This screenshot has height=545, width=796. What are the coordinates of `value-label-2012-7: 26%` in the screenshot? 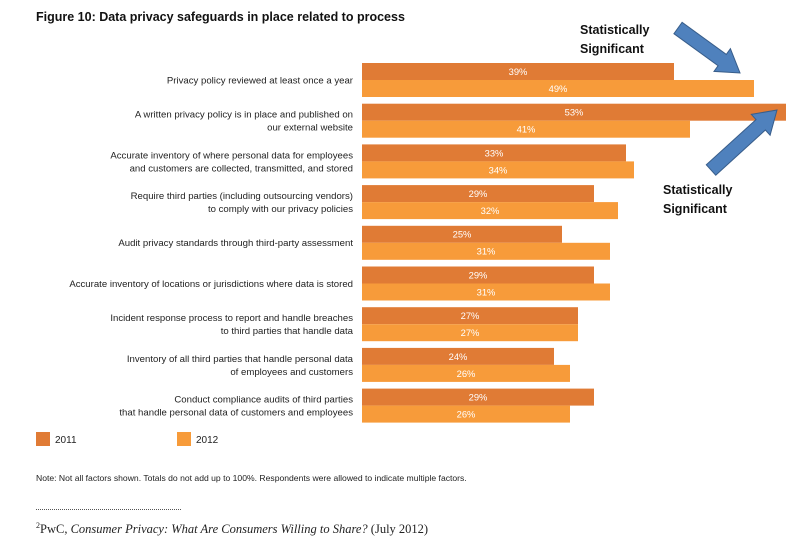 It's located at (466, 373).